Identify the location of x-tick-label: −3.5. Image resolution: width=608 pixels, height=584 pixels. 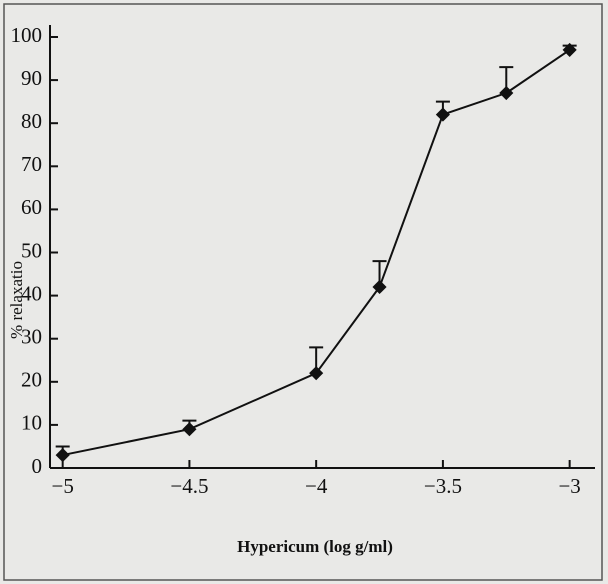
(443, 486).